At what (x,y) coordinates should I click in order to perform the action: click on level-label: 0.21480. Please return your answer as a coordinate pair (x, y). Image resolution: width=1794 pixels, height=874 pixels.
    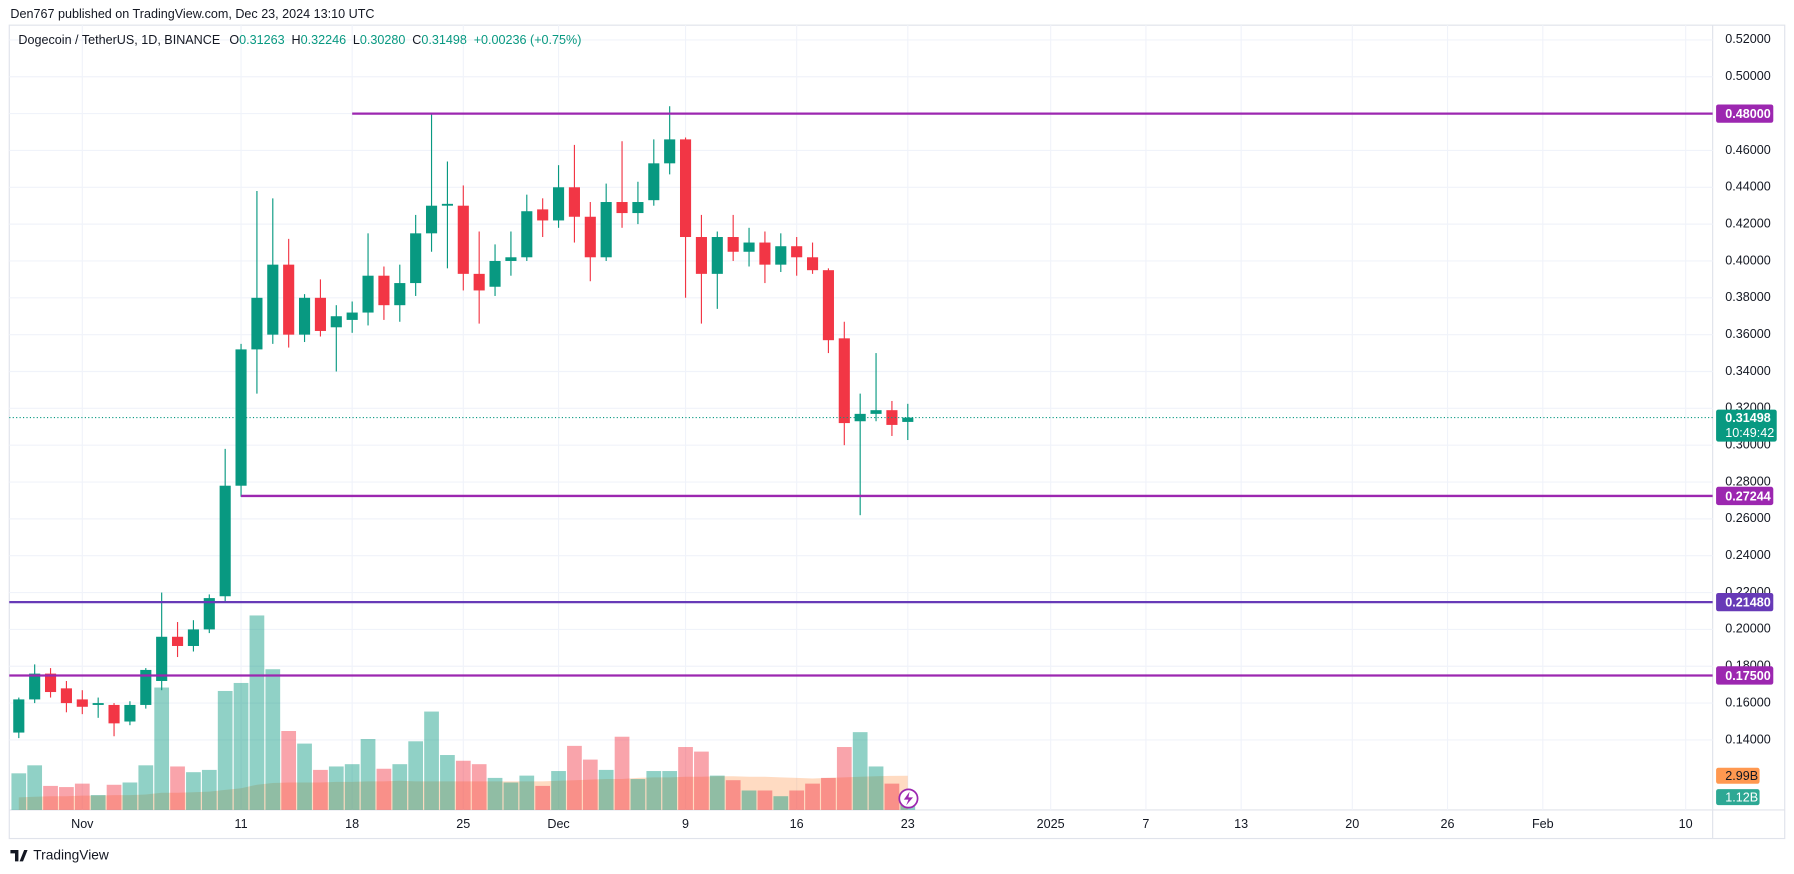
    Looking at the image, I should click on (1747, 603).